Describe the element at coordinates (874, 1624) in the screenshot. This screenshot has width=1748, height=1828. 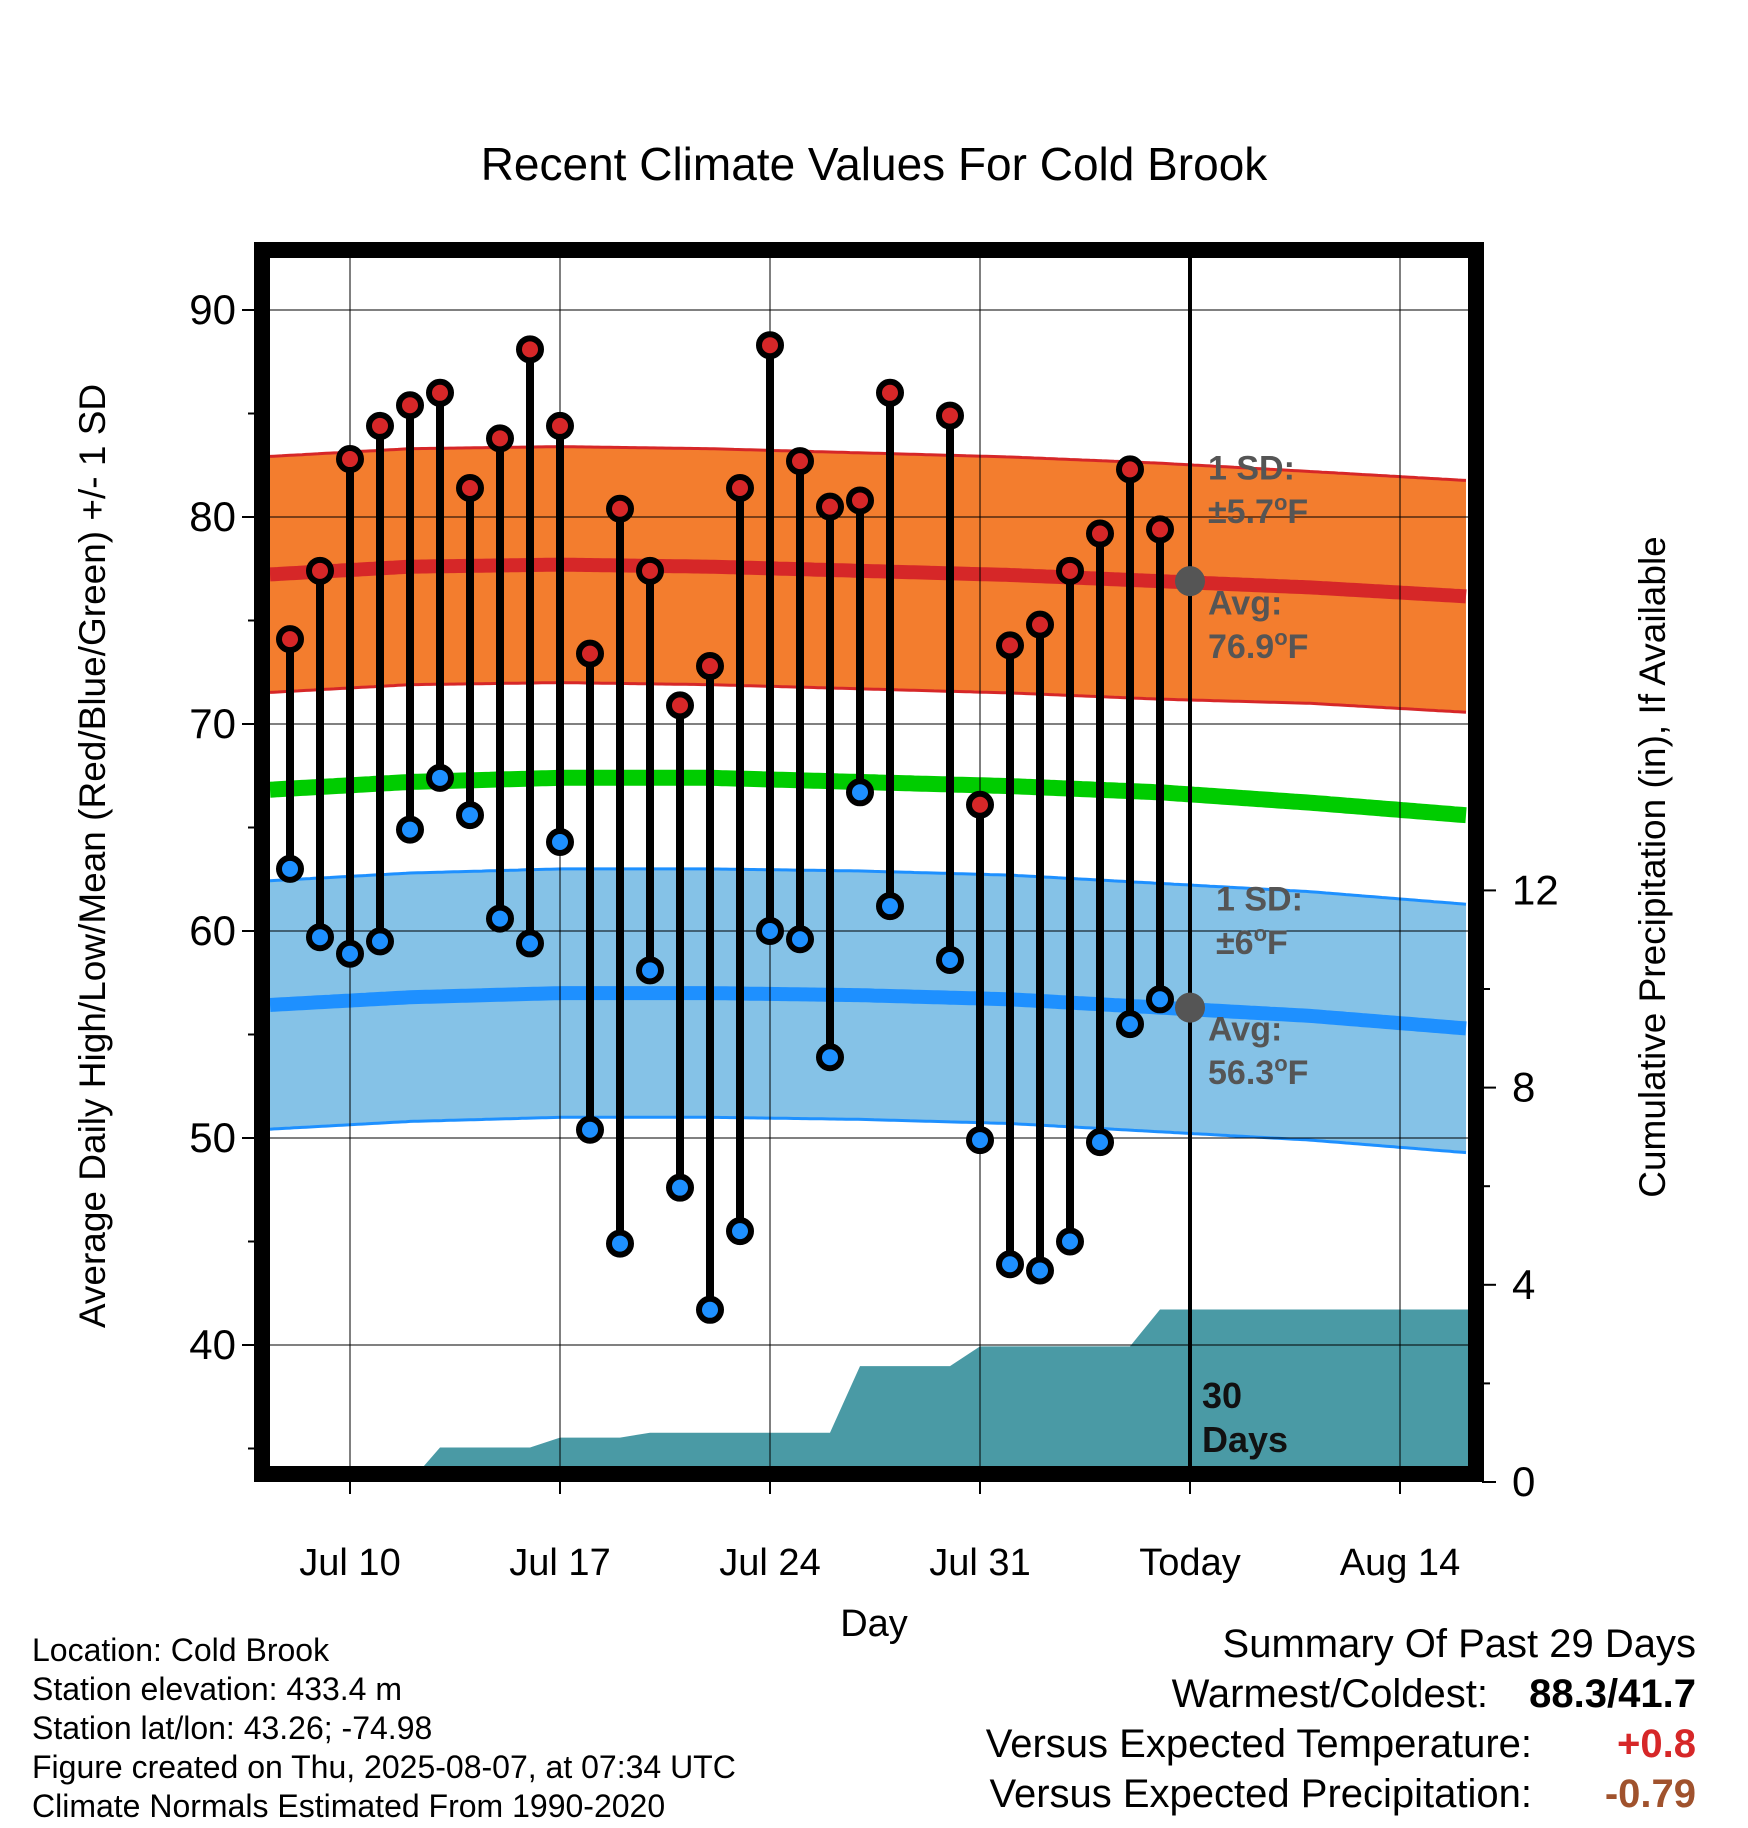
I see `x-axis-label: Day` at that location.